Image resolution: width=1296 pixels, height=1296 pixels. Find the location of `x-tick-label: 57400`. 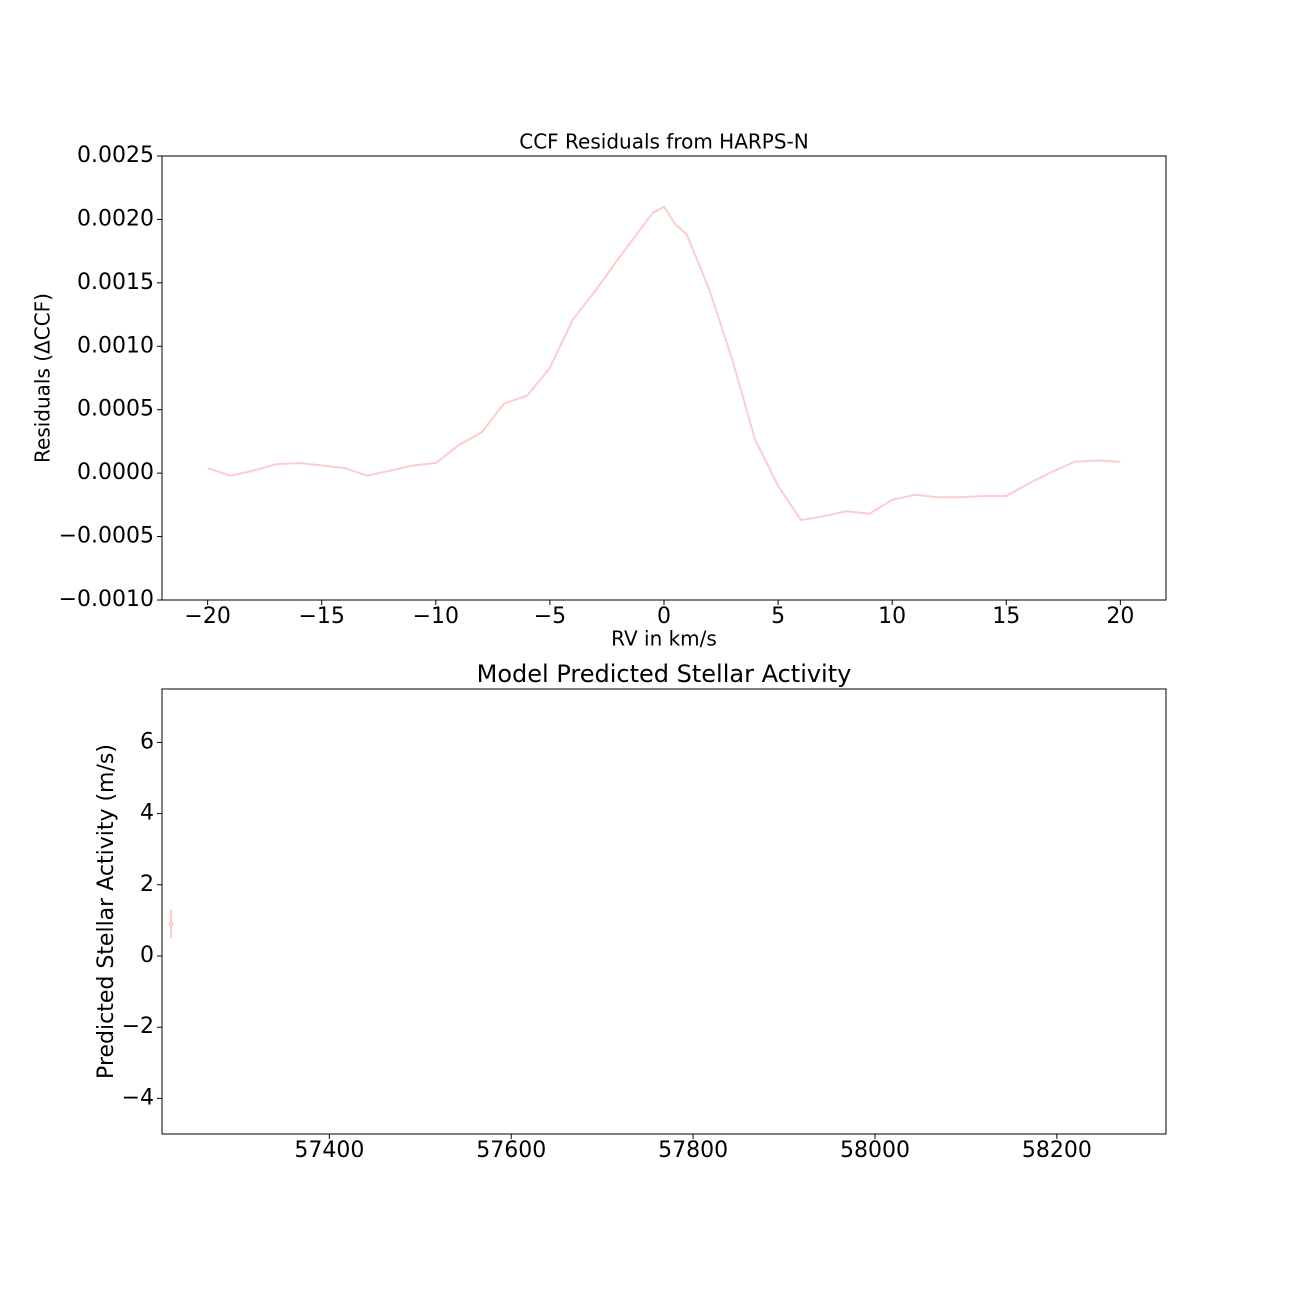

x-tick-label: 57400 is located at coordinates (329, 1150).